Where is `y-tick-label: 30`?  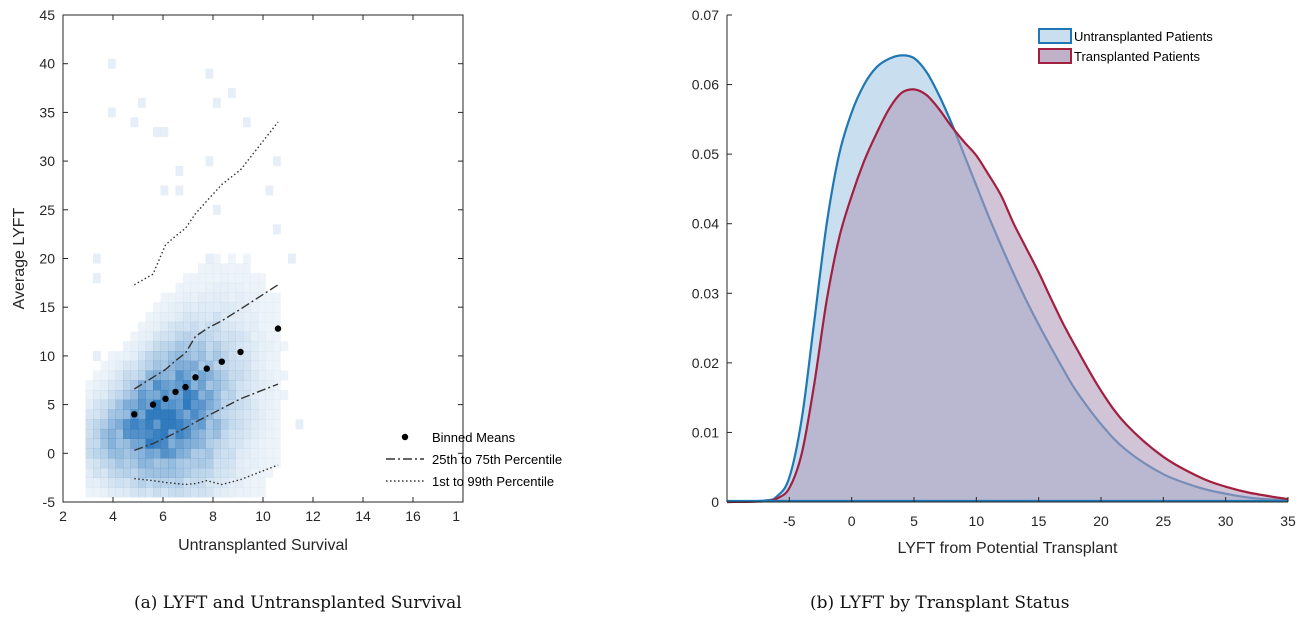
y-tick-label: 30 is located at coordinates (47, 161).